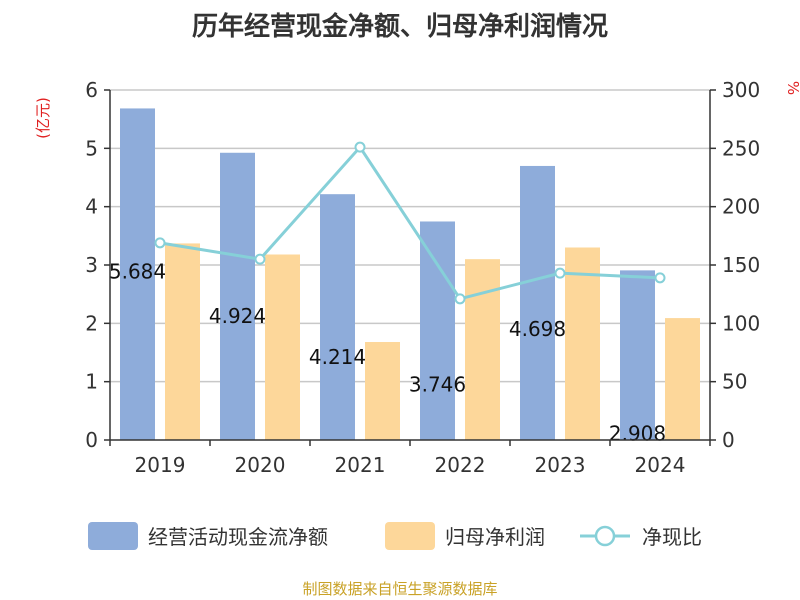 The height and width of the screenshot is (600, 800). I want to click on y-left-tick-label: 3, so click(91, 265).